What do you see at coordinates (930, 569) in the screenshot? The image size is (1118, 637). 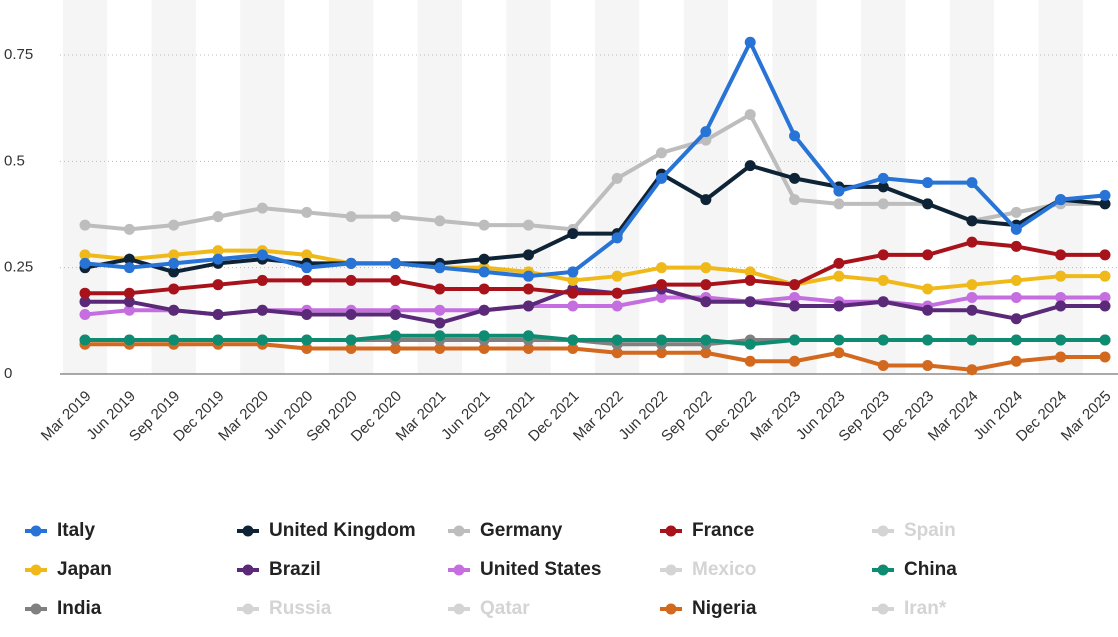 I see `legend-label: China` at bounding box center [930, 569].